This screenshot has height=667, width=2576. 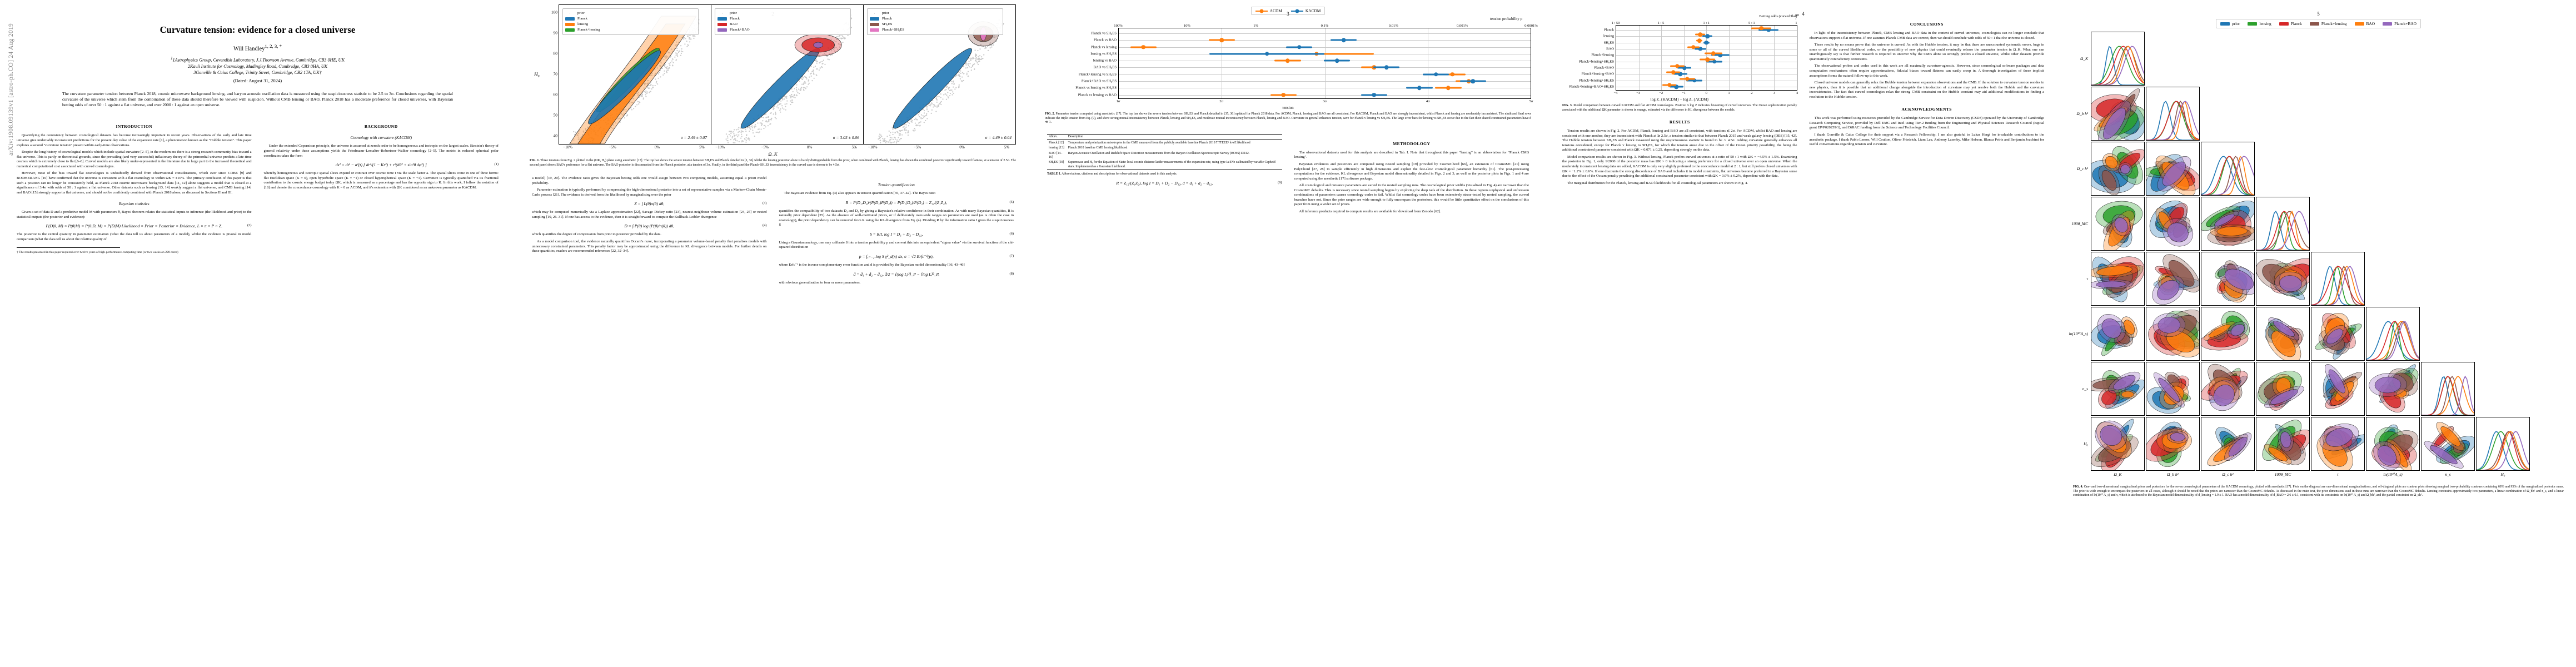 What do you see at coordinates (783, 30) in the screenshot?
I see `legend-entry: Planck+BAO` at bounding box center [783, 30].